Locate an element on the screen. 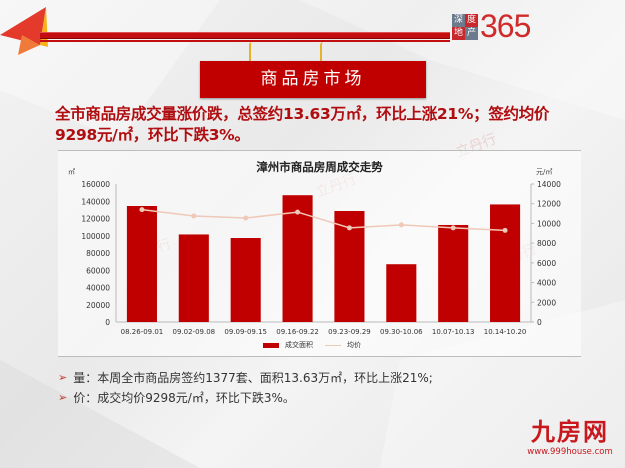  footer-logo: 九房网 www.999house.com is located at coordinates (570, 437).